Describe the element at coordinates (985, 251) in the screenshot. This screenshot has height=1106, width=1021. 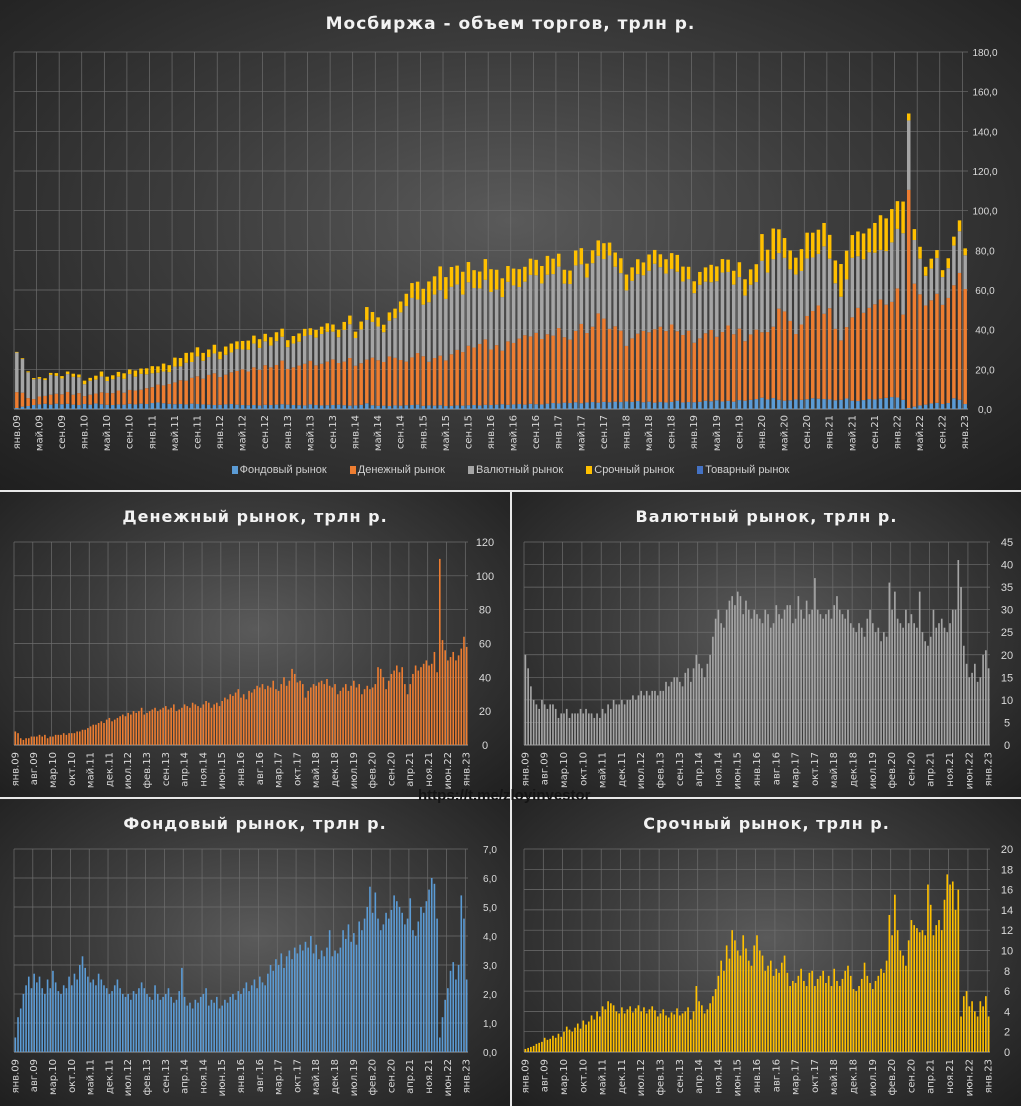
I see `y-tick-label: 80,0` at that location.